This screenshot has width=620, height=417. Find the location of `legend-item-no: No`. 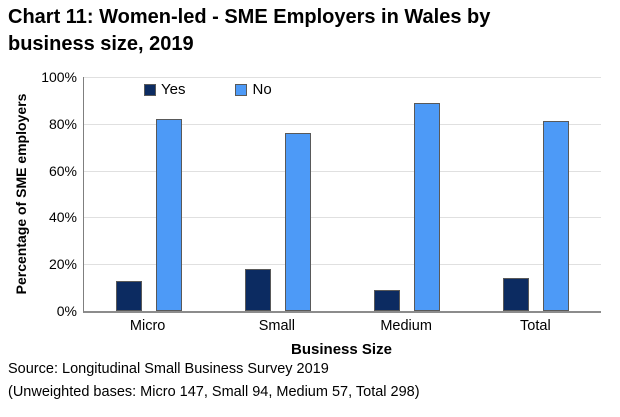

legend-item-no: No is located at coordinates (253, 89).